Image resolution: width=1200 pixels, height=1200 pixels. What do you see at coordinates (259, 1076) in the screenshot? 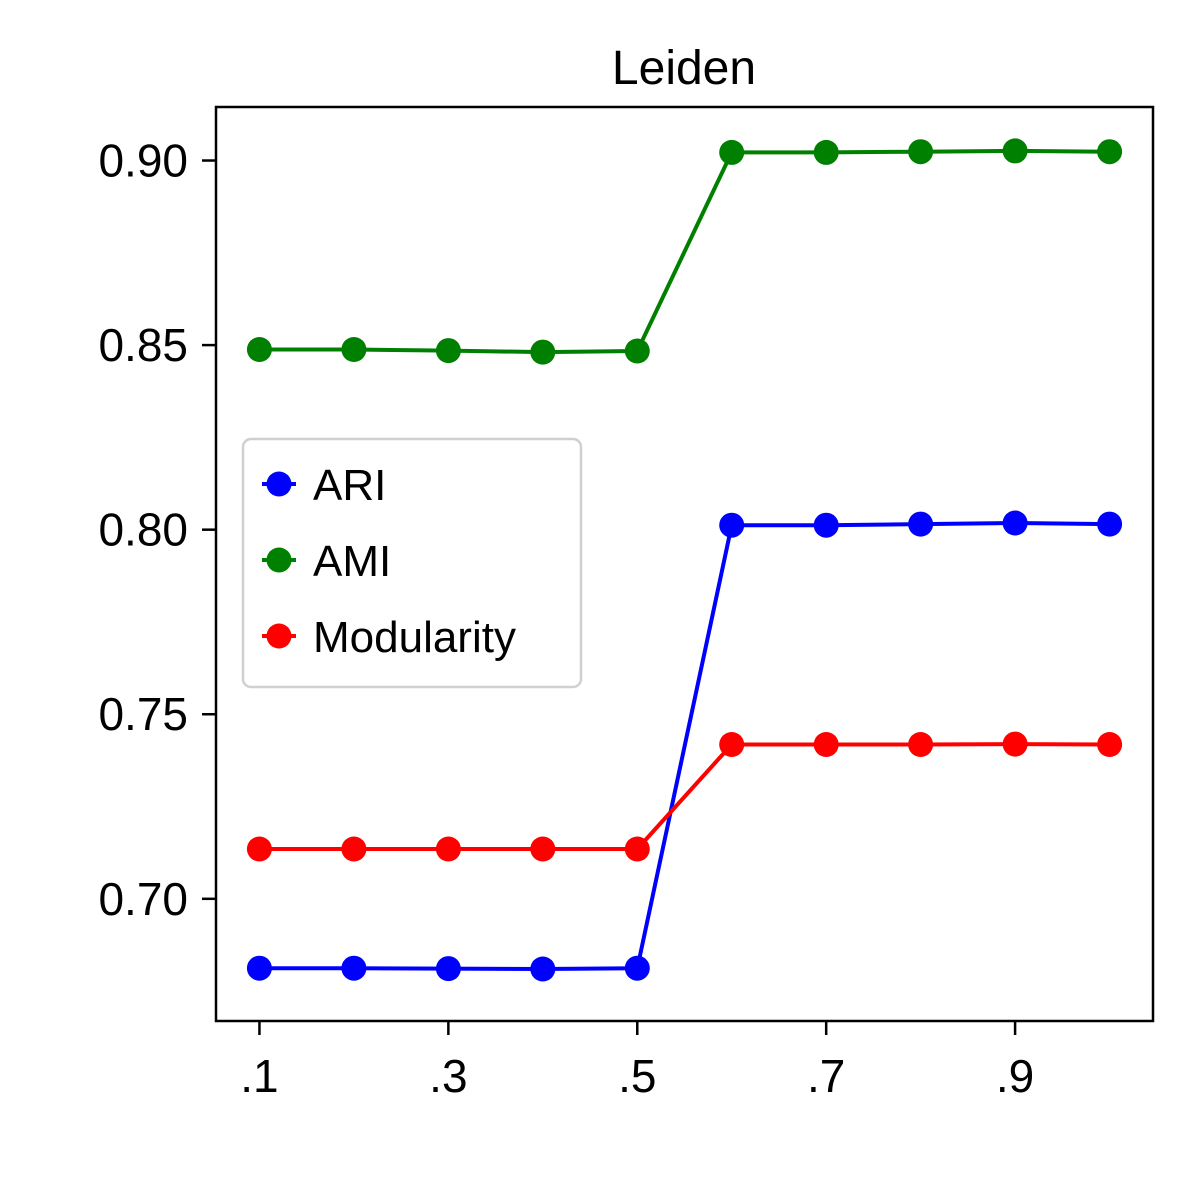
I see `x-tick-label: .1` at bounding box center [259, 1076].